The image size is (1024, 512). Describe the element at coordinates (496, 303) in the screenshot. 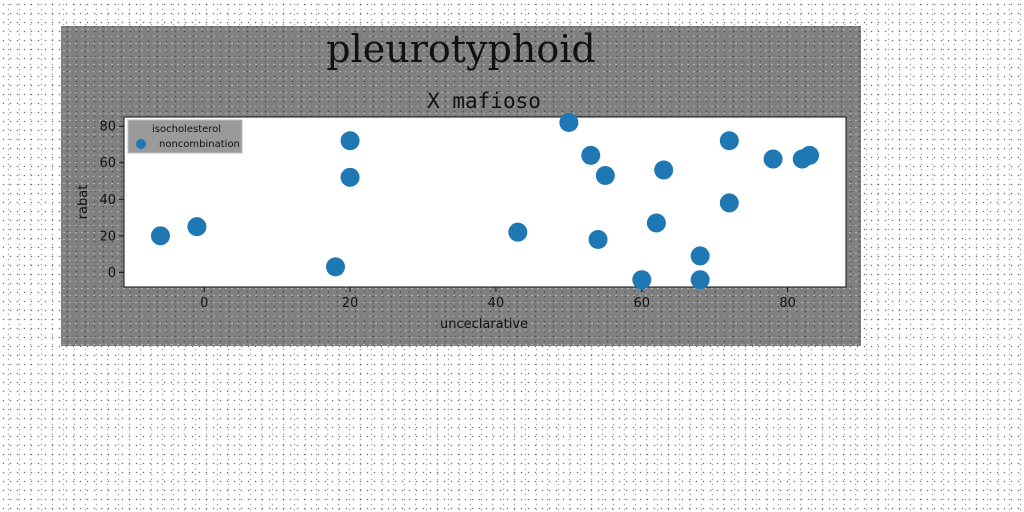

I see `x-tick-label: 40` at that location.